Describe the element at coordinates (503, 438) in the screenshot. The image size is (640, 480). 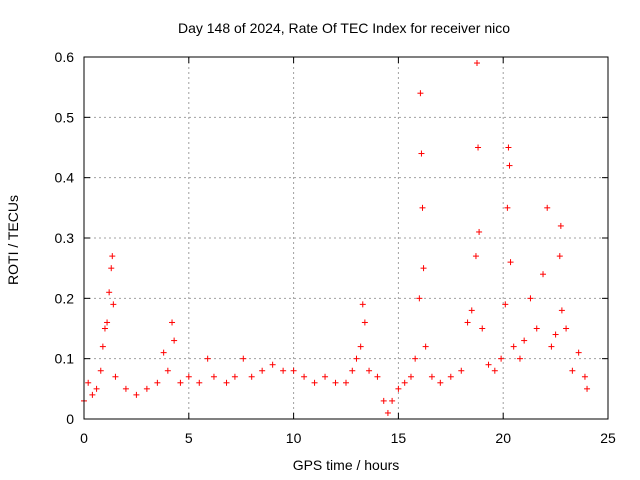
I see `x-tick-label: 20` at that location.